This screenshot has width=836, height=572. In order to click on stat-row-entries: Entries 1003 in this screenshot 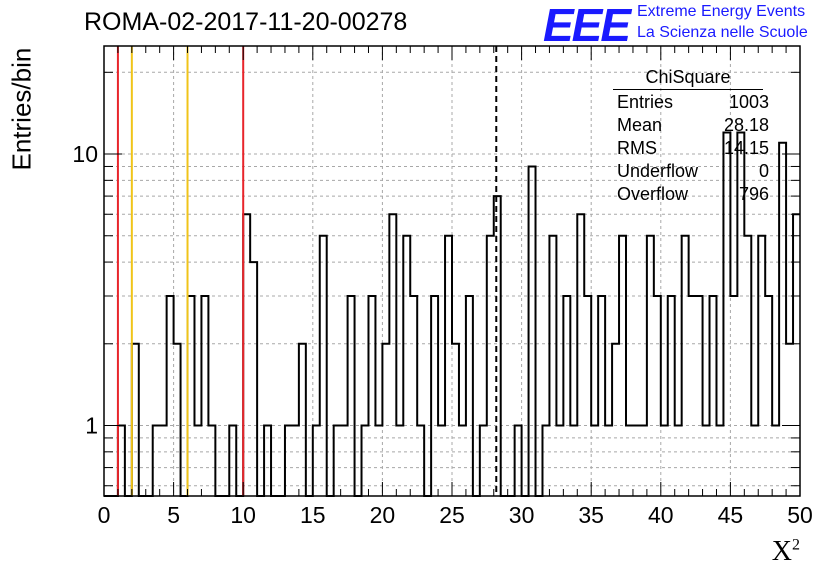, I will do `click(690, 102)`.